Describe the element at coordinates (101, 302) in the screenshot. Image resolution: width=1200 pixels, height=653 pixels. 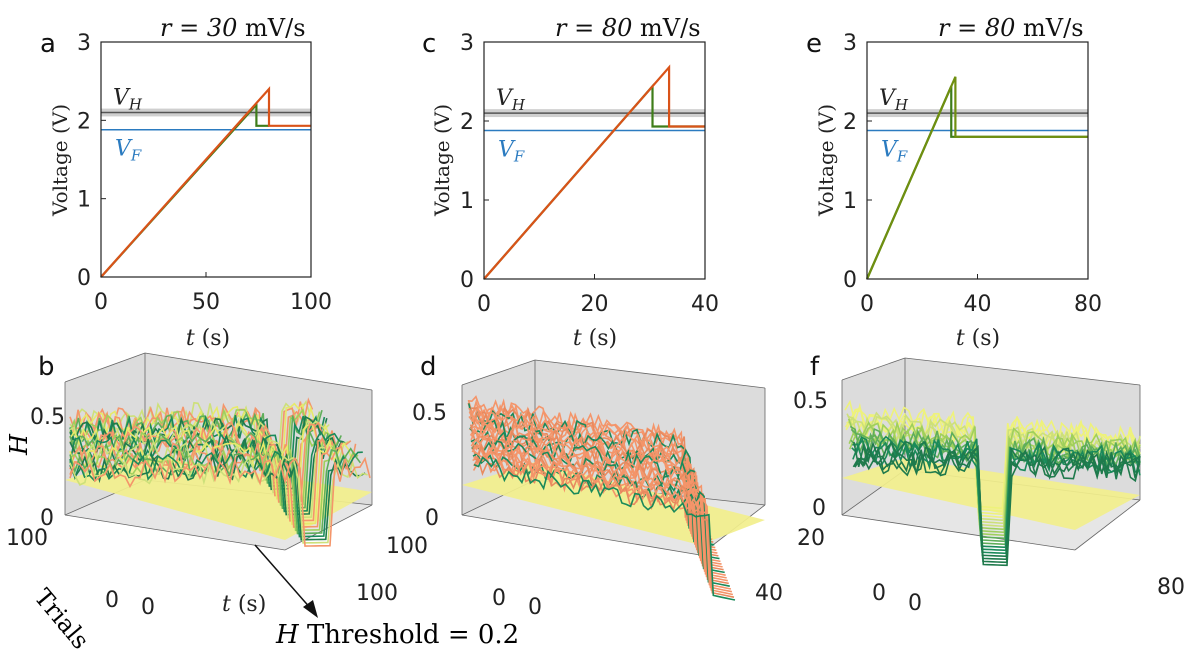
I see `xtick-label-a-0: 0` at that location.